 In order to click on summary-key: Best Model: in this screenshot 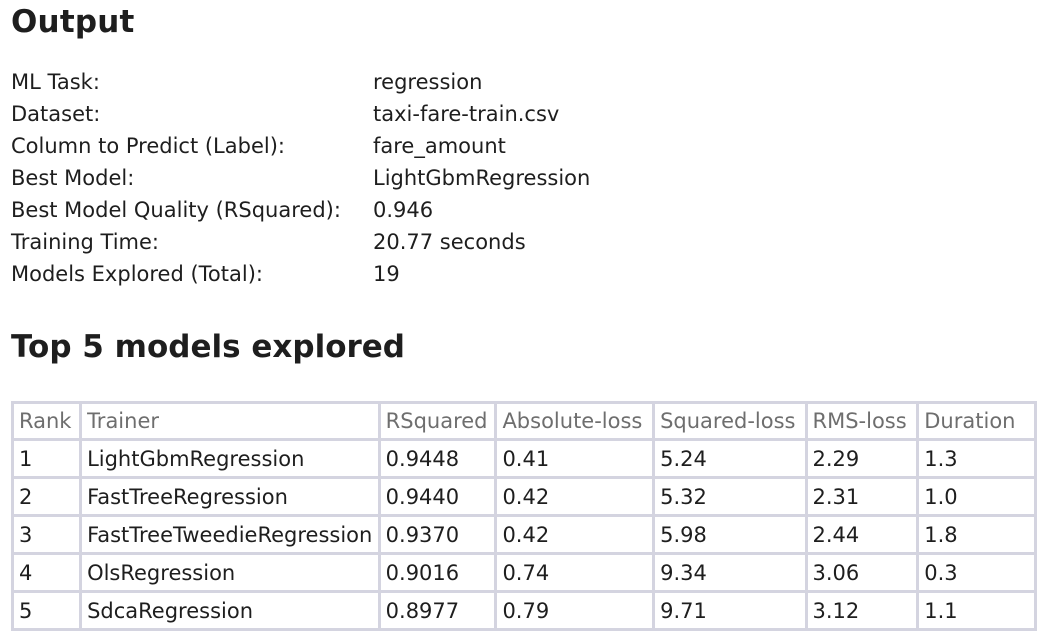, I will do `click(73, 178)`.